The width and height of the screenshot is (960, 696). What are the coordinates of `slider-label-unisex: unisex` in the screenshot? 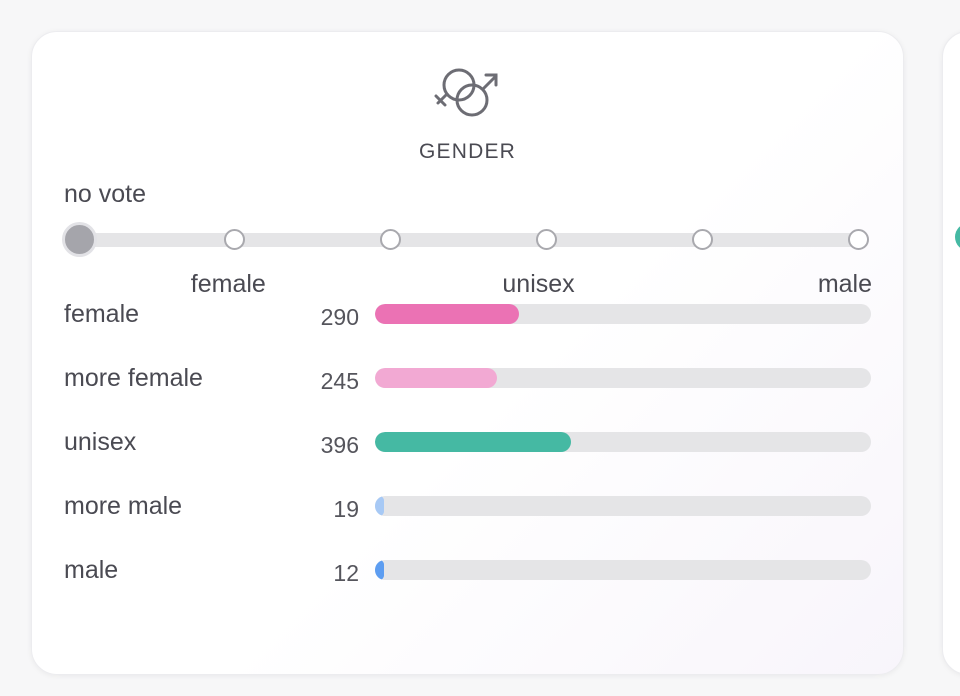 It's located at (538, 284).